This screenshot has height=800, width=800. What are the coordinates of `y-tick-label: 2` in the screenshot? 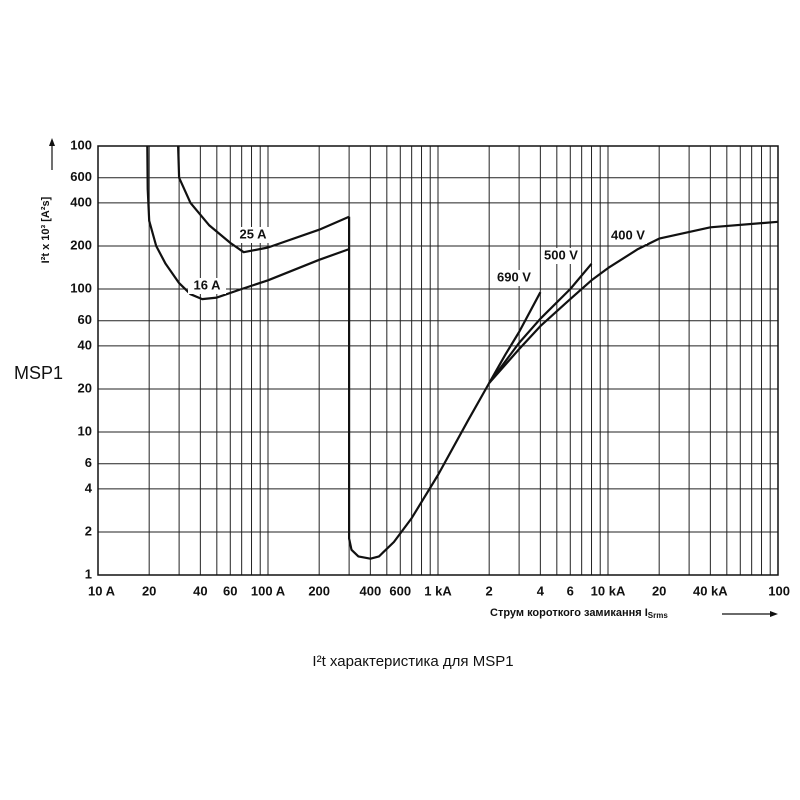 It's located at (88, 530).